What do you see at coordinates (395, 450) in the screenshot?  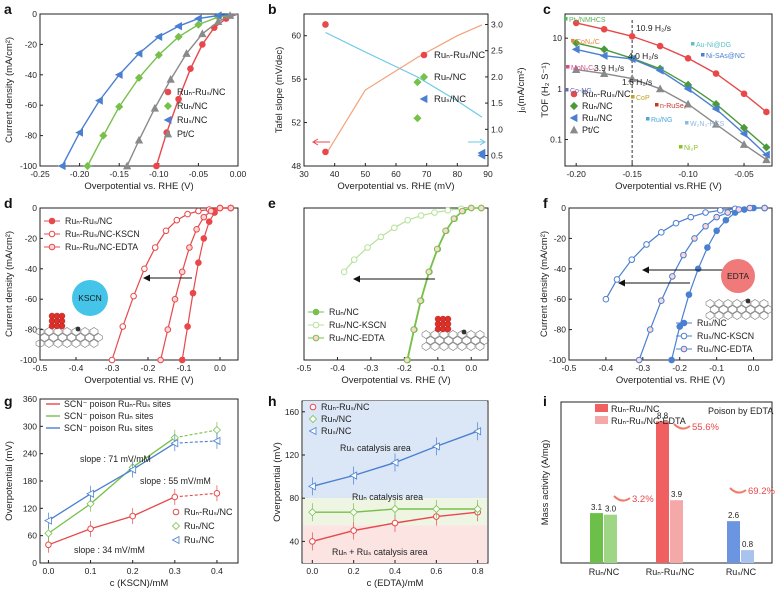 I see `rus-area-band` at bounding box center [395, 450].